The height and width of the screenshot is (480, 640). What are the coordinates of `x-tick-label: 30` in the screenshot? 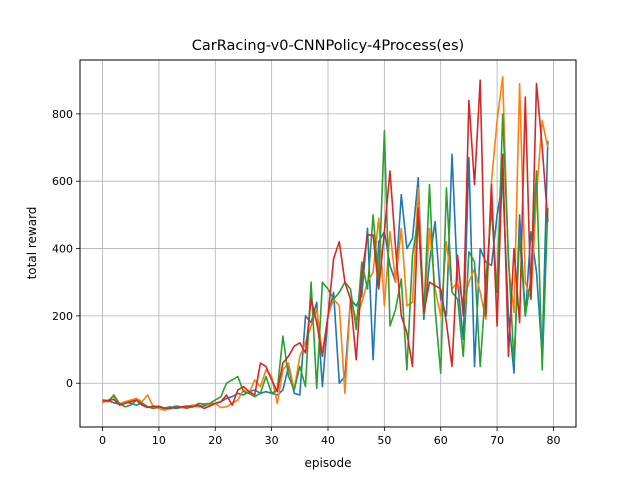 It's located at (272, 440).